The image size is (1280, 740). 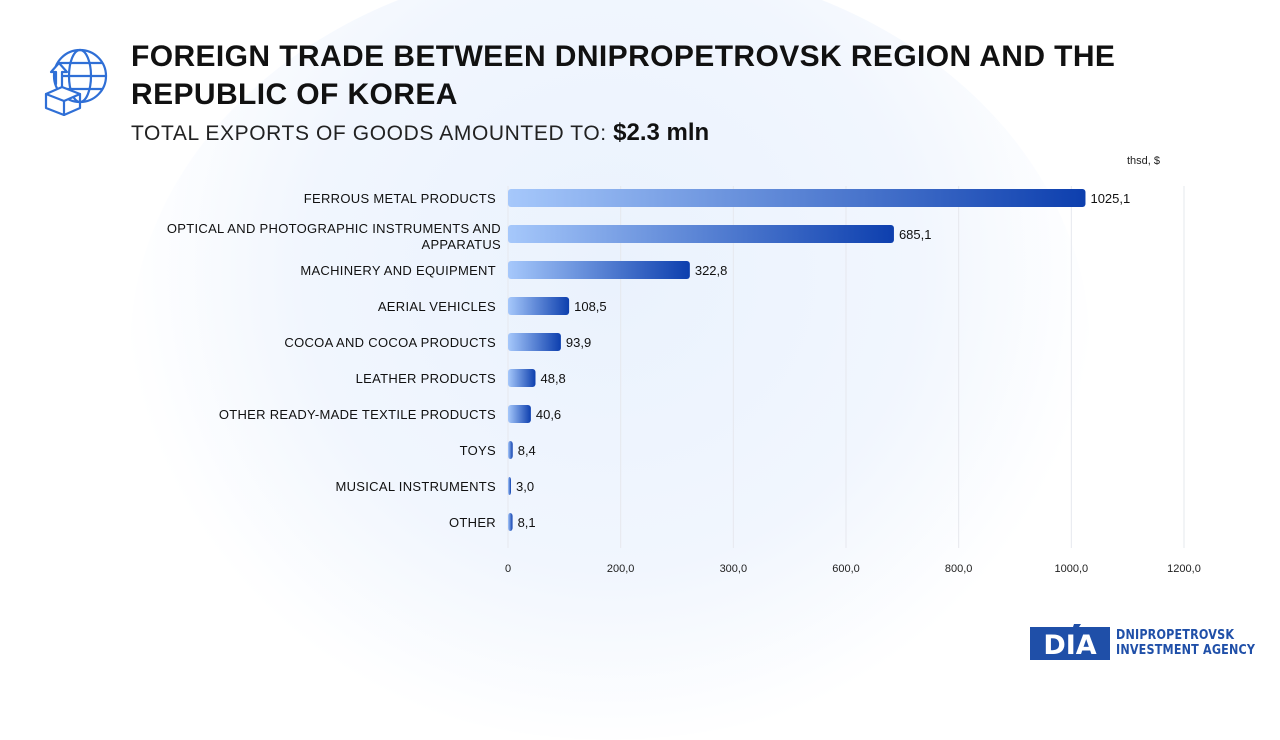 I want to click on logo-text-line2: INVESTMENT AGENCY, so click(x=1186, y=650).